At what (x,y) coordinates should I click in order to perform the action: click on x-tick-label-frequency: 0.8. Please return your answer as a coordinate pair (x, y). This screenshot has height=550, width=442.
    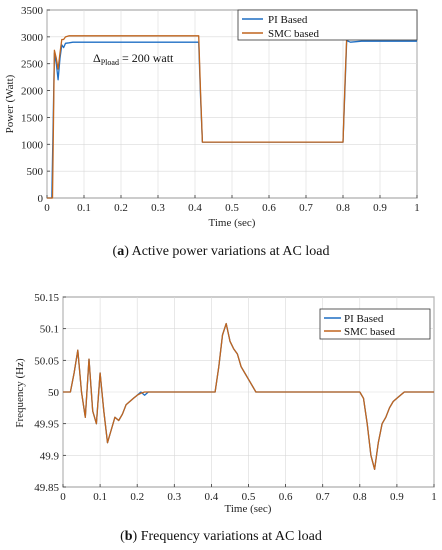
    Looking at the image, I should click on (360, 497).